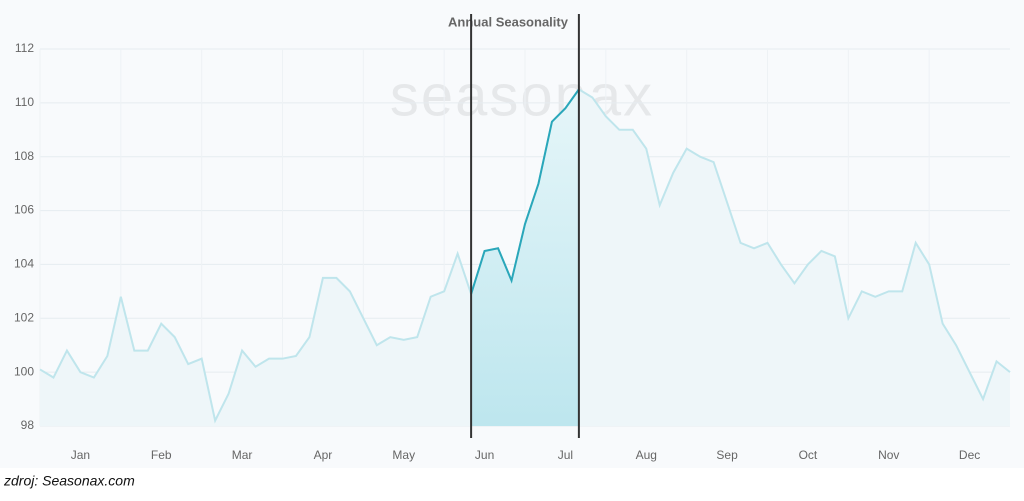  I want to click on x-tick-label: Jan, so click(80, 455).